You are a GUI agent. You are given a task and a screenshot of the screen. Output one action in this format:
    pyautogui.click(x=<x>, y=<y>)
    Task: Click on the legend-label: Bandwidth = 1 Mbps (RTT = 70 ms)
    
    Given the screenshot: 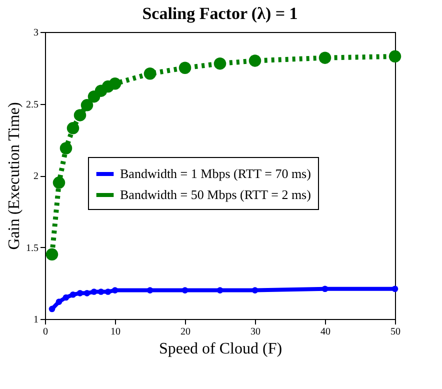 What is the action you would take?
    pyautogui.click(x=215, y=173)
    